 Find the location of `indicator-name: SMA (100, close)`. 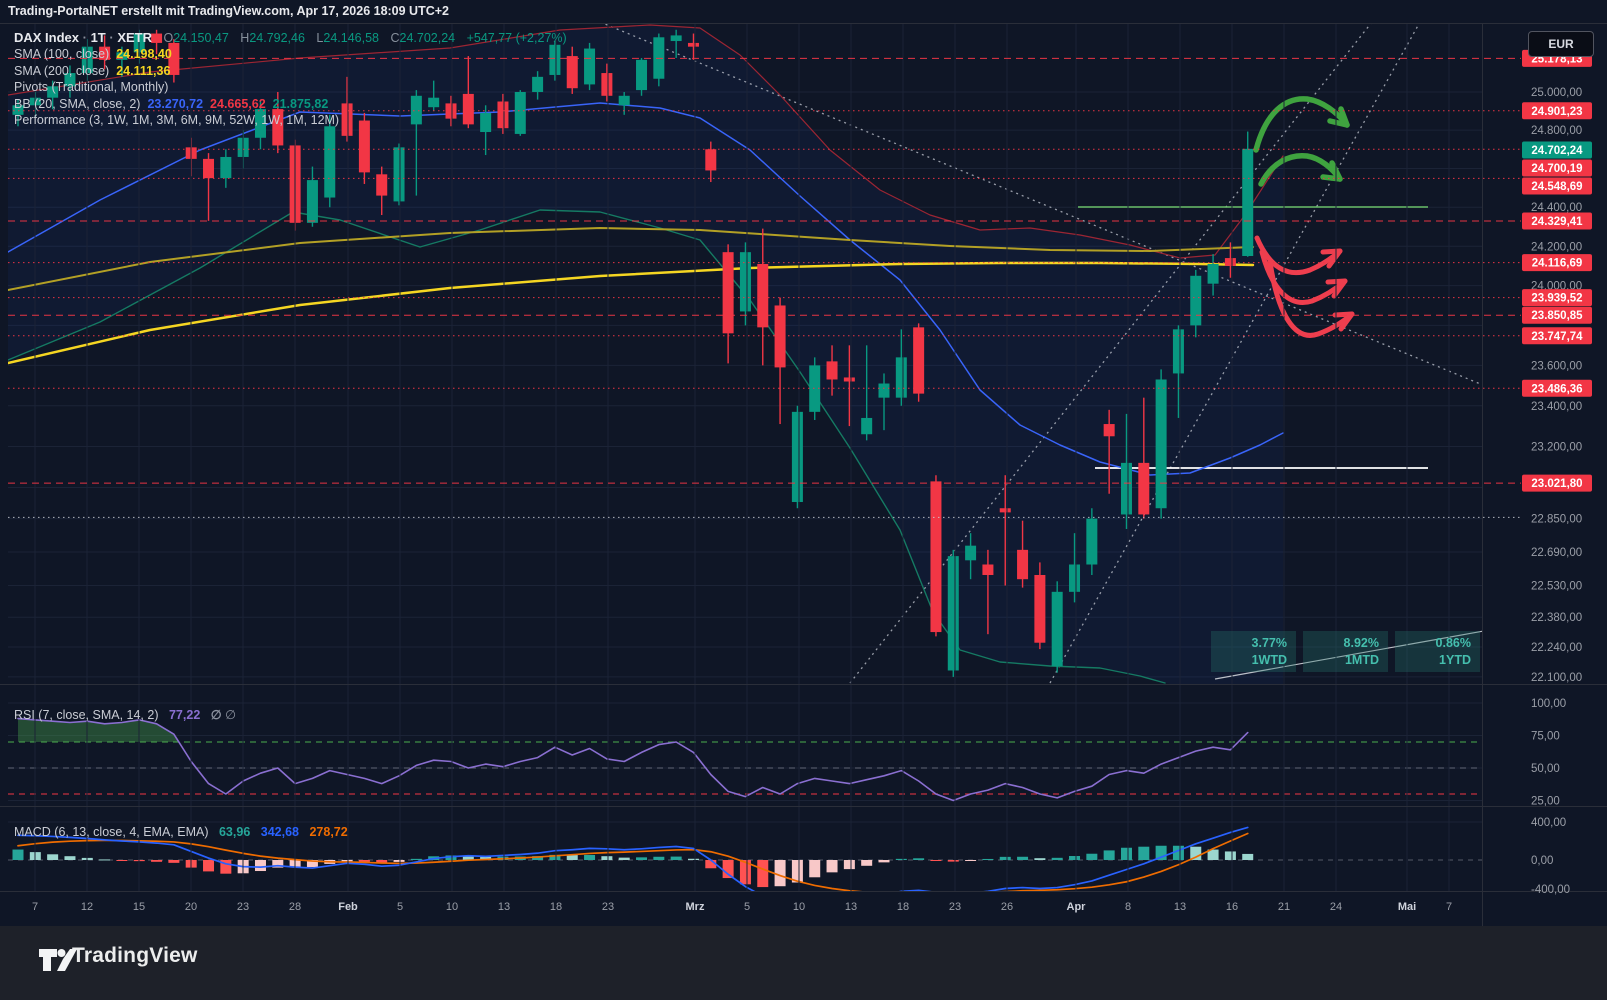

indicator-name: SMA (100, close) is located at coordinates (62, 54).